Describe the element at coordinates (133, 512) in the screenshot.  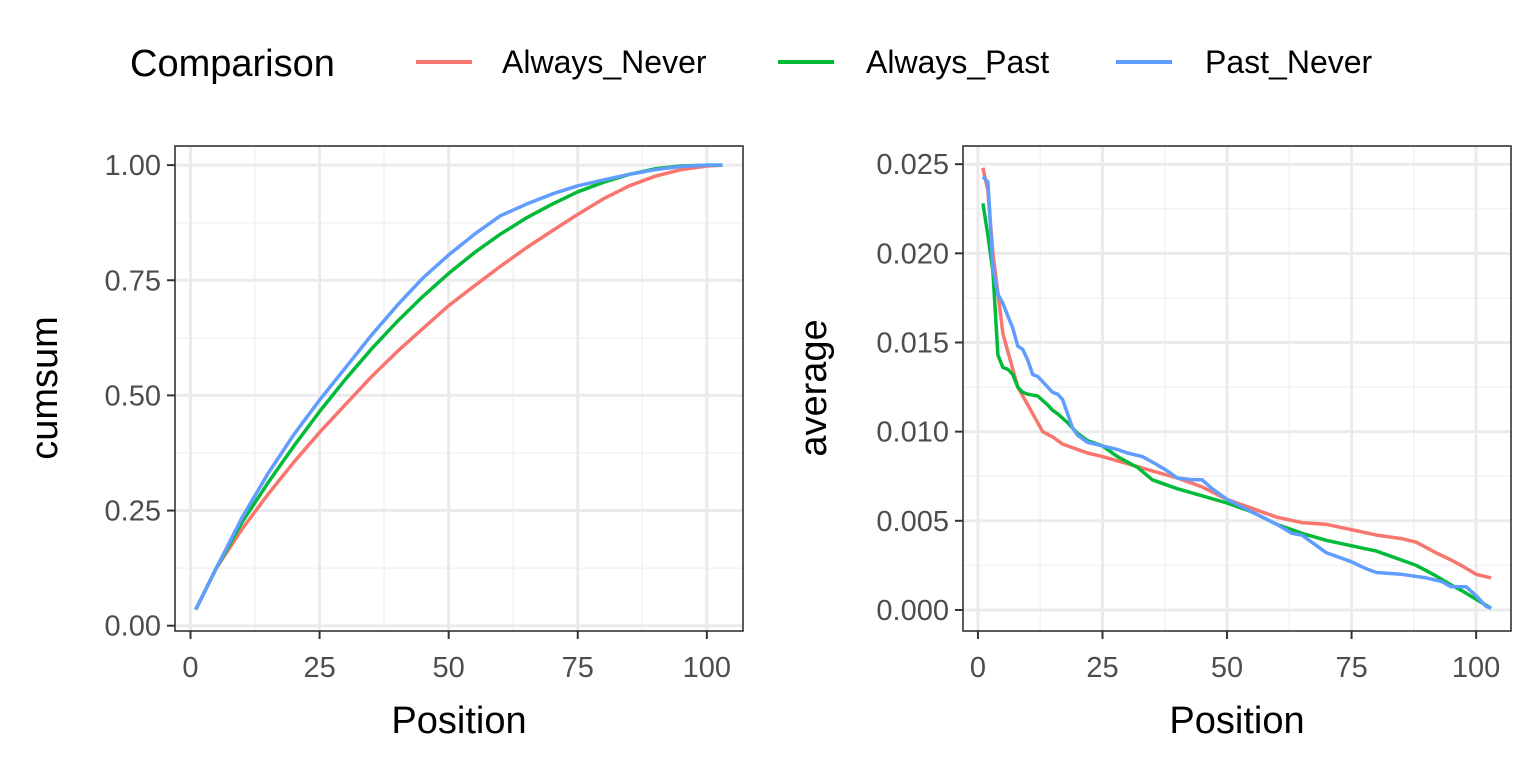
I see `cumsum-y-tick-label: 0.25` at that location.